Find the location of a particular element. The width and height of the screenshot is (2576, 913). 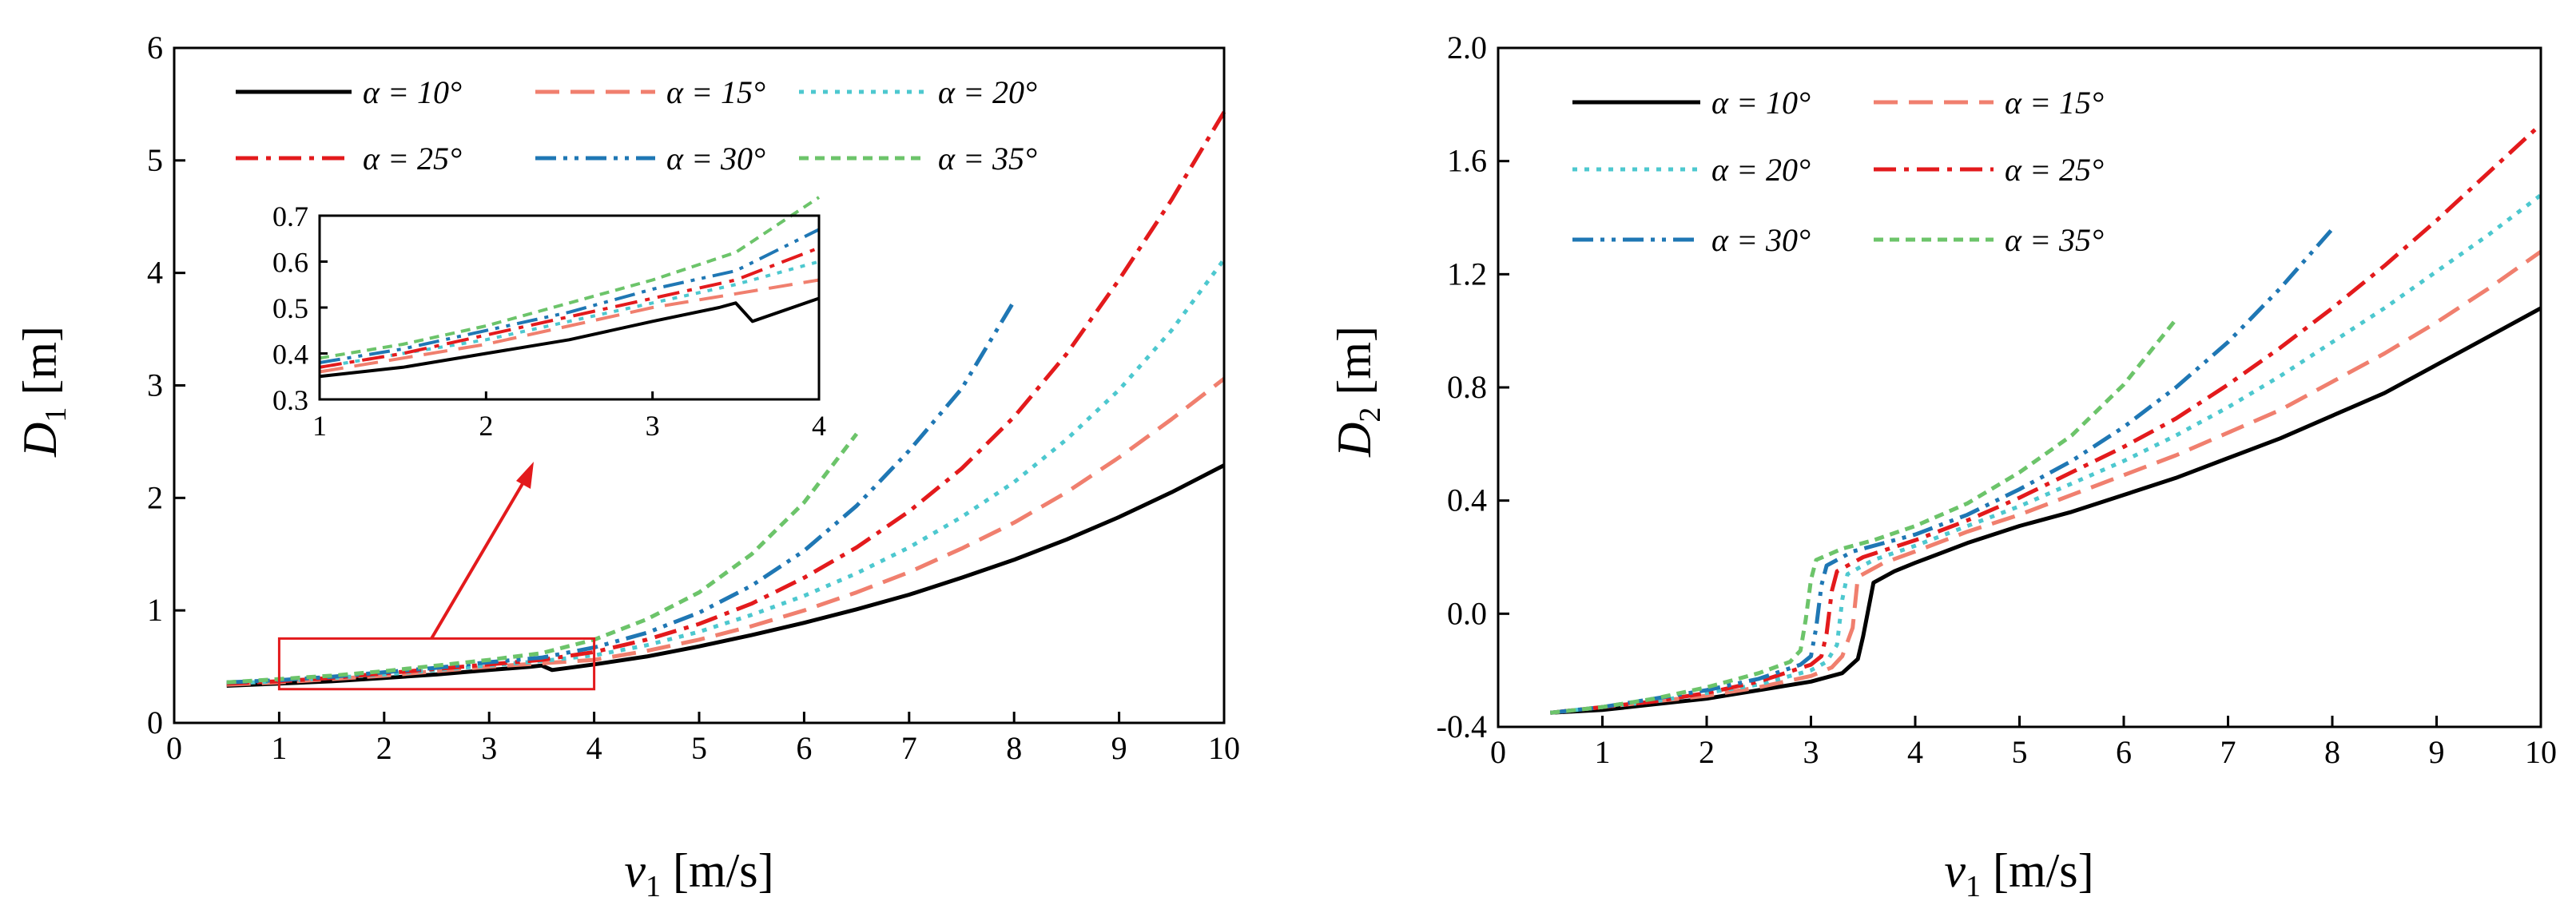

right-legend-label: α = 30° is located at coordinates (1761, 240).